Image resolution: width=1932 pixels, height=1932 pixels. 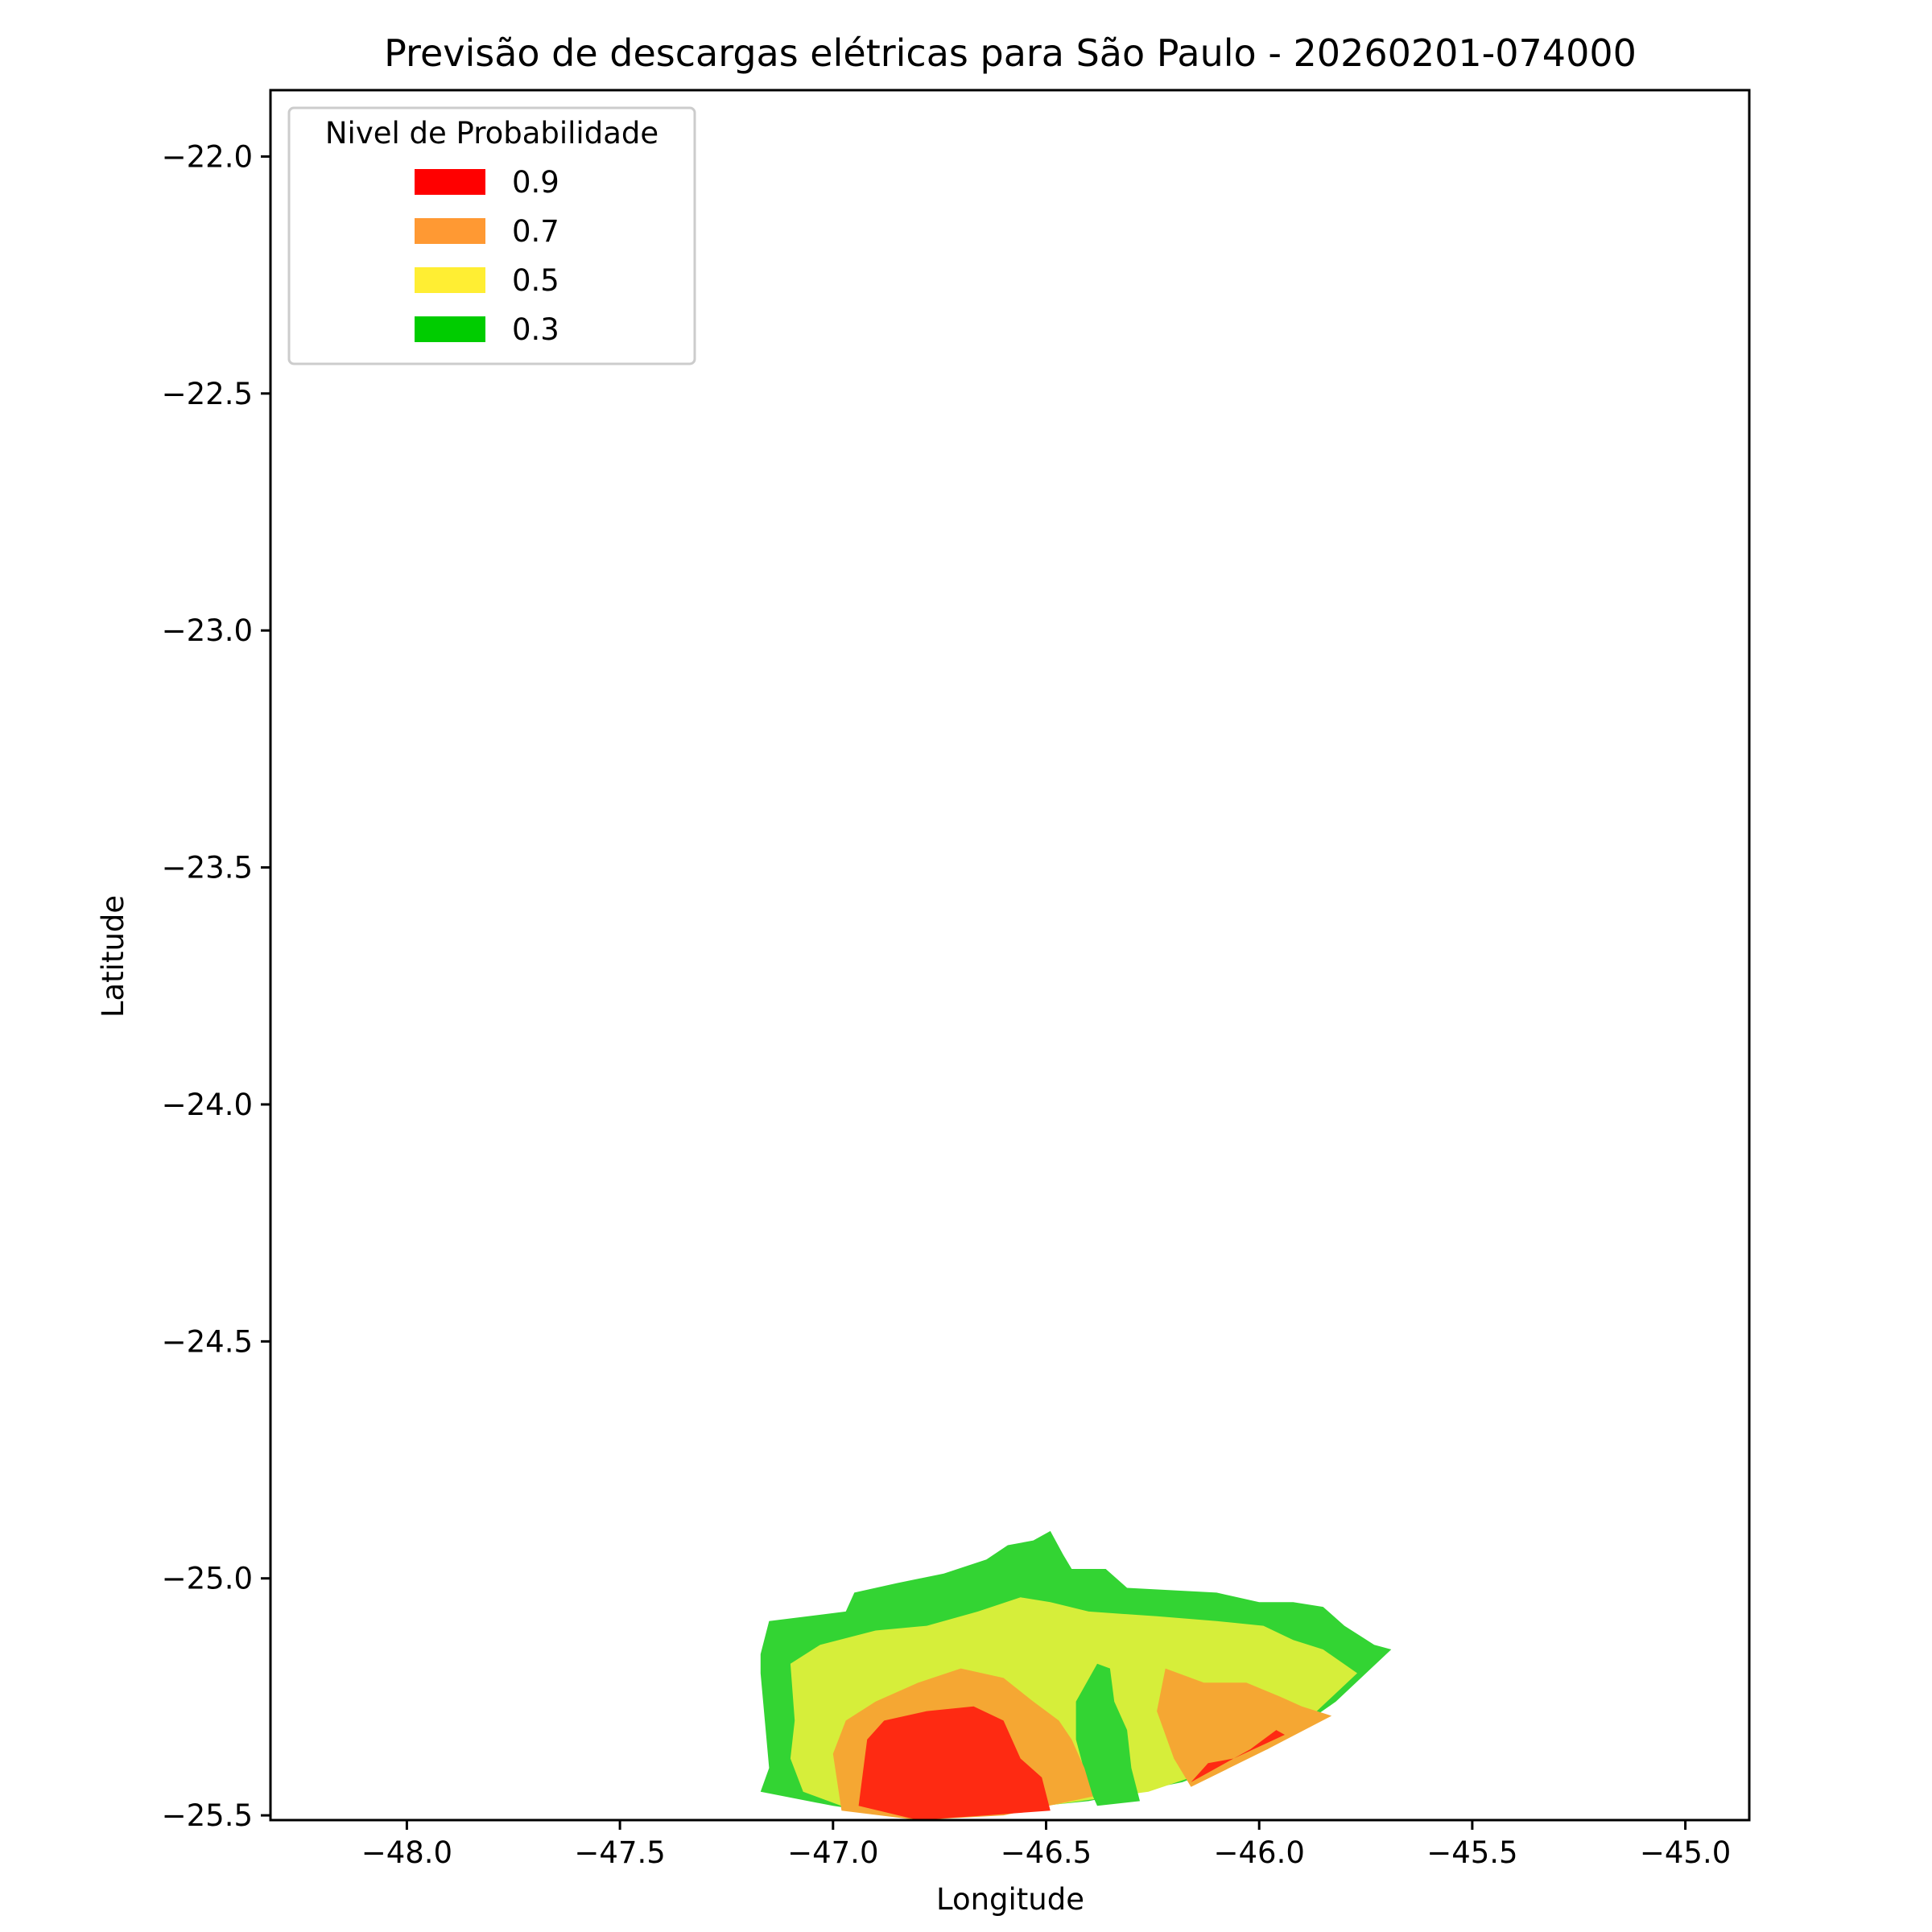 I want to click on x-tick-label: −45.0, so click(x=1686, y=1852).